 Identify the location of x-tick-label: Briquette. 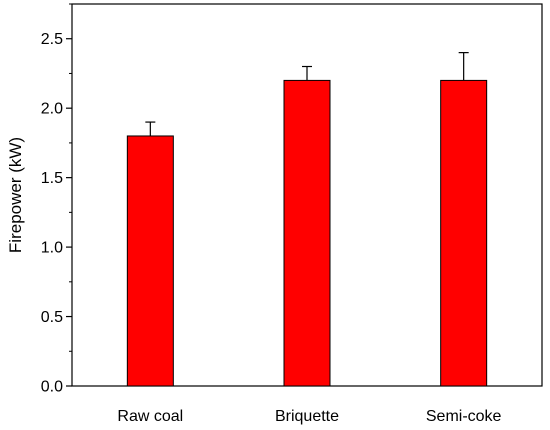
(307, 416).